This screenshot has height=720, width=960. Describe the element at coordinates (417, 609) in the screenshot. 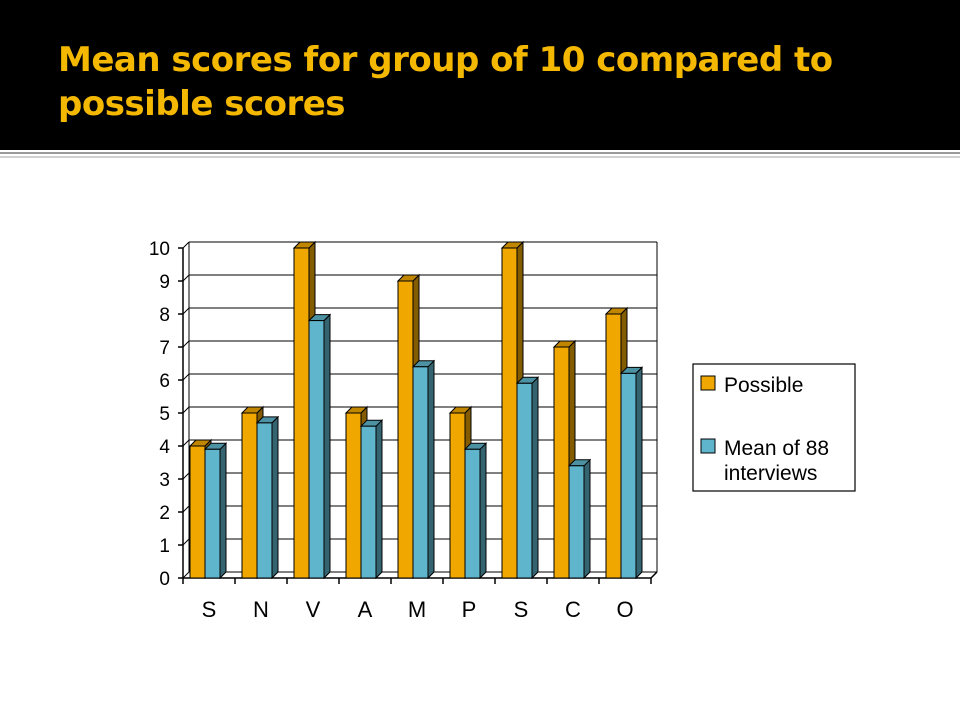

I see `x-tick-label: M` at that location.